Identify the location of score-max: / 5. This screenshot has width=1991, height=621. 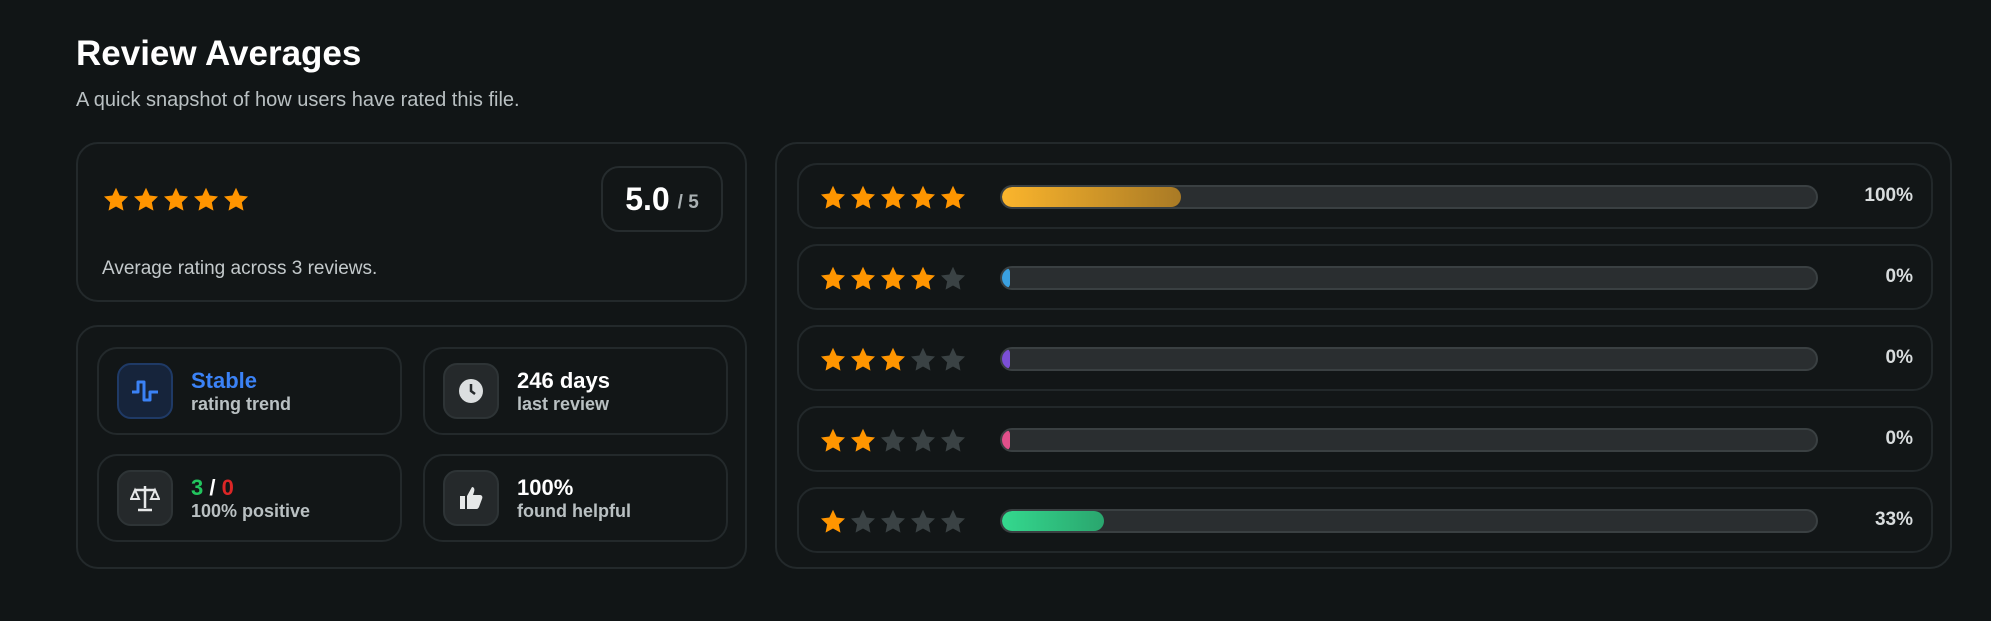
(688, 202).